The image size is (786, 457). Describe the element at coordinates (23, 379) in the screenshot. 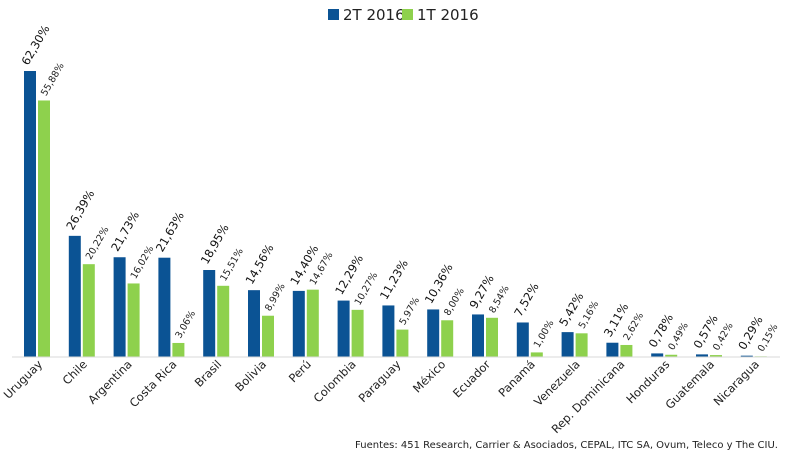

I see `x-tick-label: Uruguay` at that location.